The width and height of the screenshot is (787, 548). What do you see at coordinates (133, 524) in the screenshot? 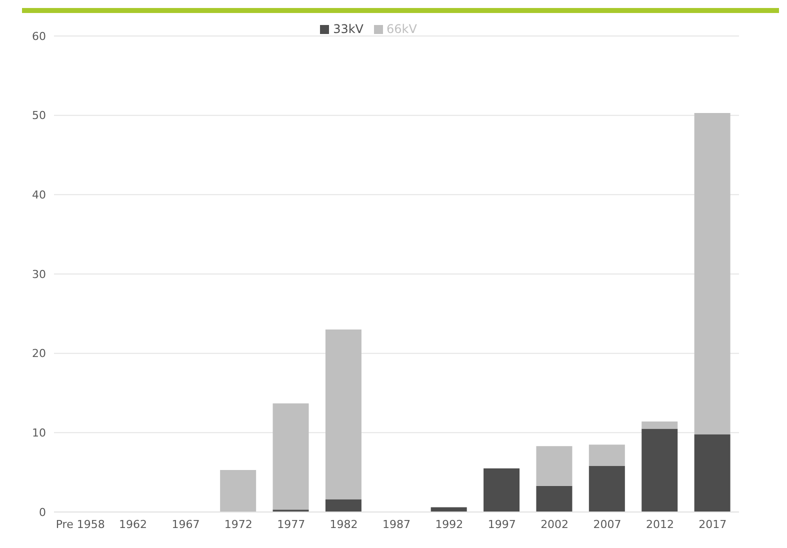
I see `x-tick-label: 1962` at bounding box center [133, 524].